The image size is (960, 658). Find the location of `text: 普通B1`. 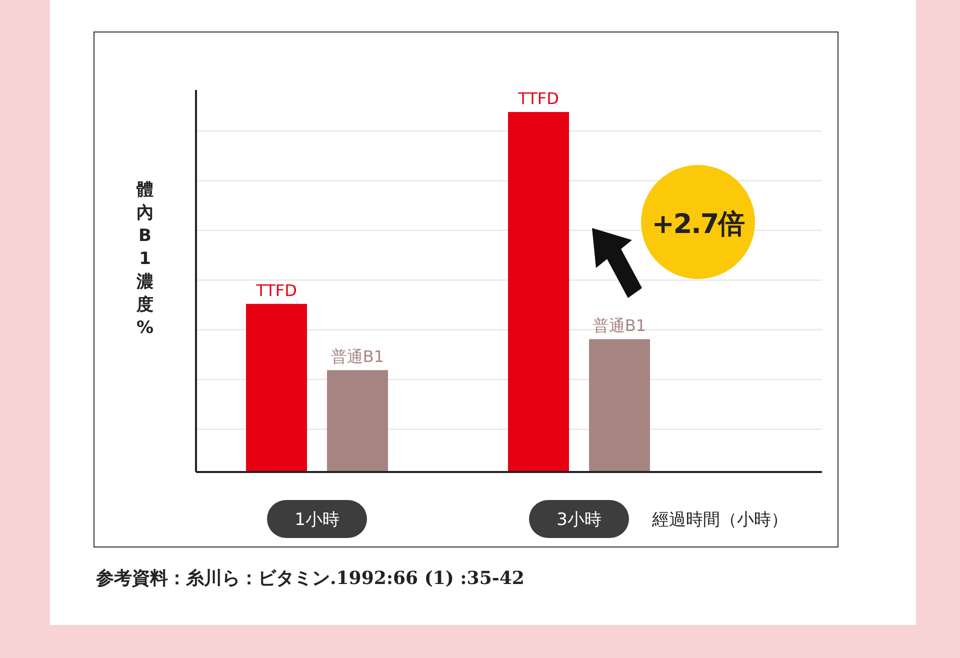

text: 普通B1 is located at coordinates (619, 326).